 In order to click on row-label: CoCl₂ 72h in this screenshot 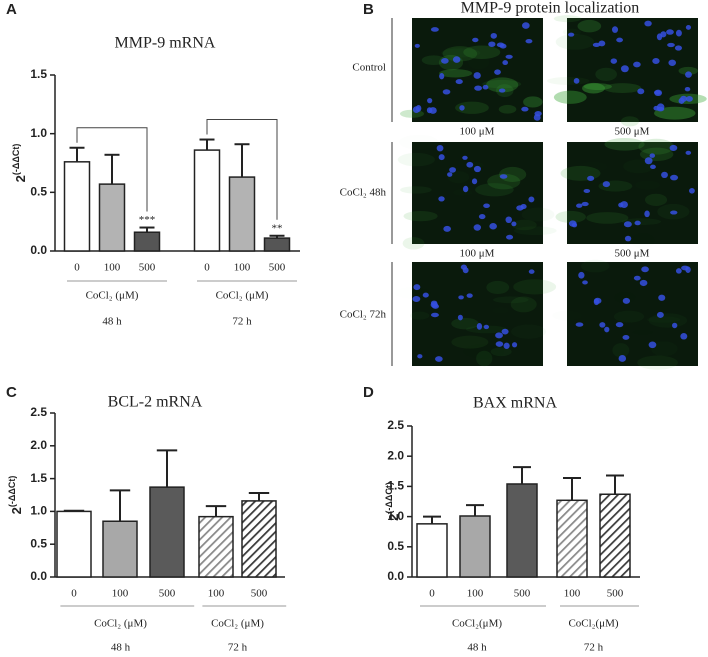, I will do `click(363, 315)`.